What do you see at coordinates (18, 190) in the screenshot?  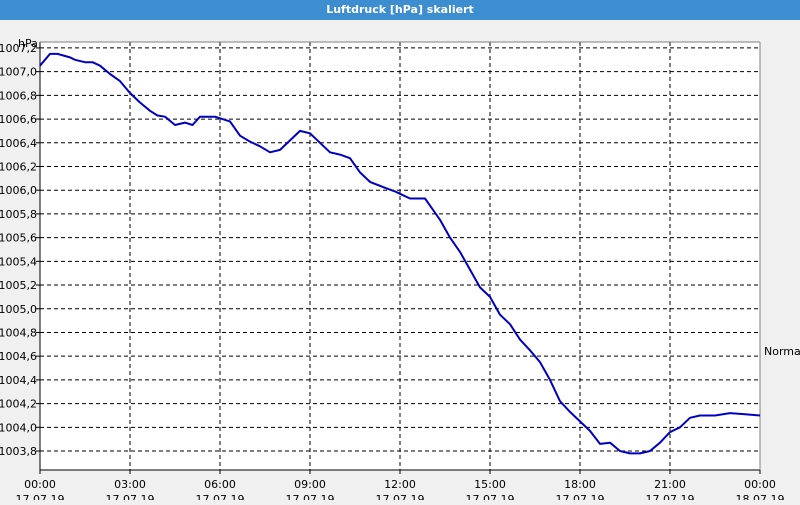 I see `y-tick-label: 1006,0` at bounding box center [18, 190].